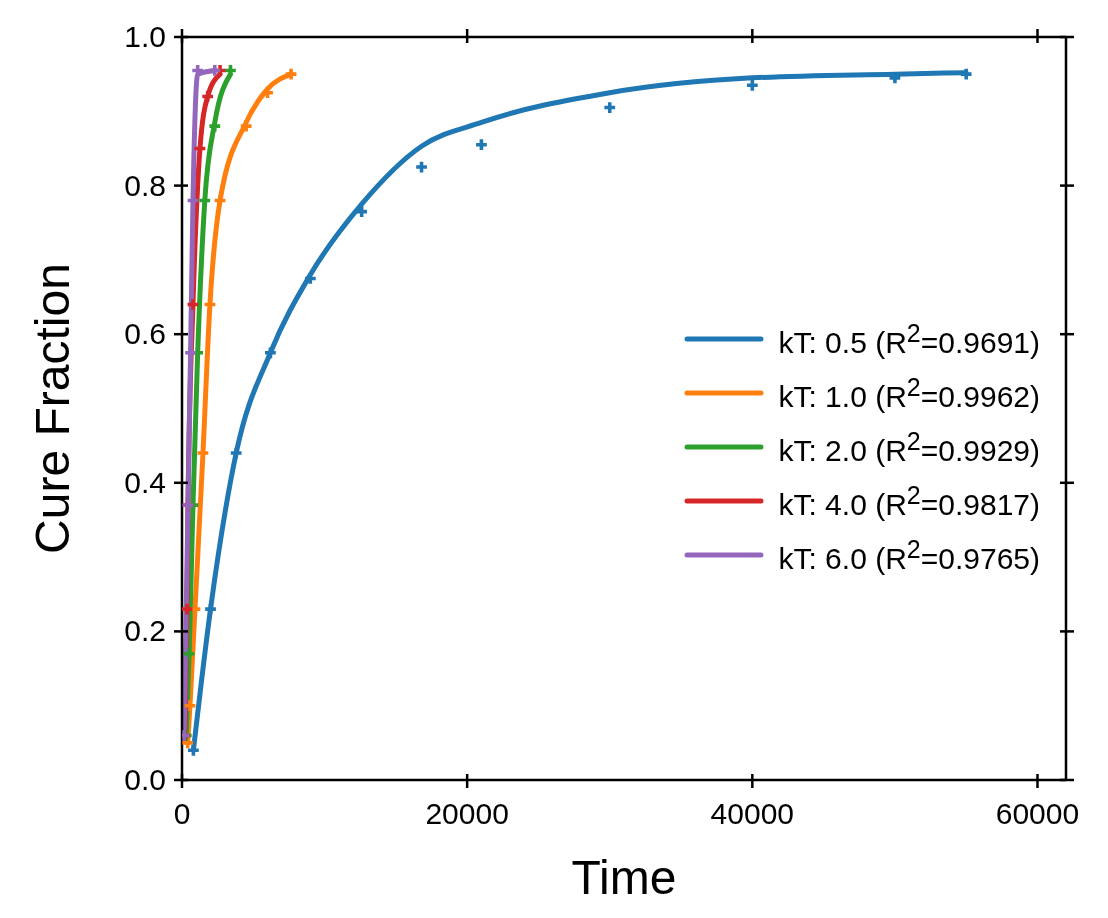  What do you see at coordinates (145, 36) in the screenshot?
I see `y-tick-label: 1.0` at bounding box center [145, 36].